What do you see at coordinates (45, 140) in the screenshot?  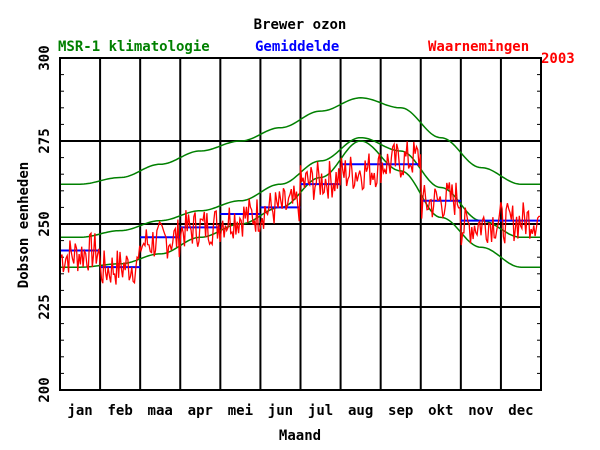 I see `y-tick-label: 275` at bounding box center [45, 140].